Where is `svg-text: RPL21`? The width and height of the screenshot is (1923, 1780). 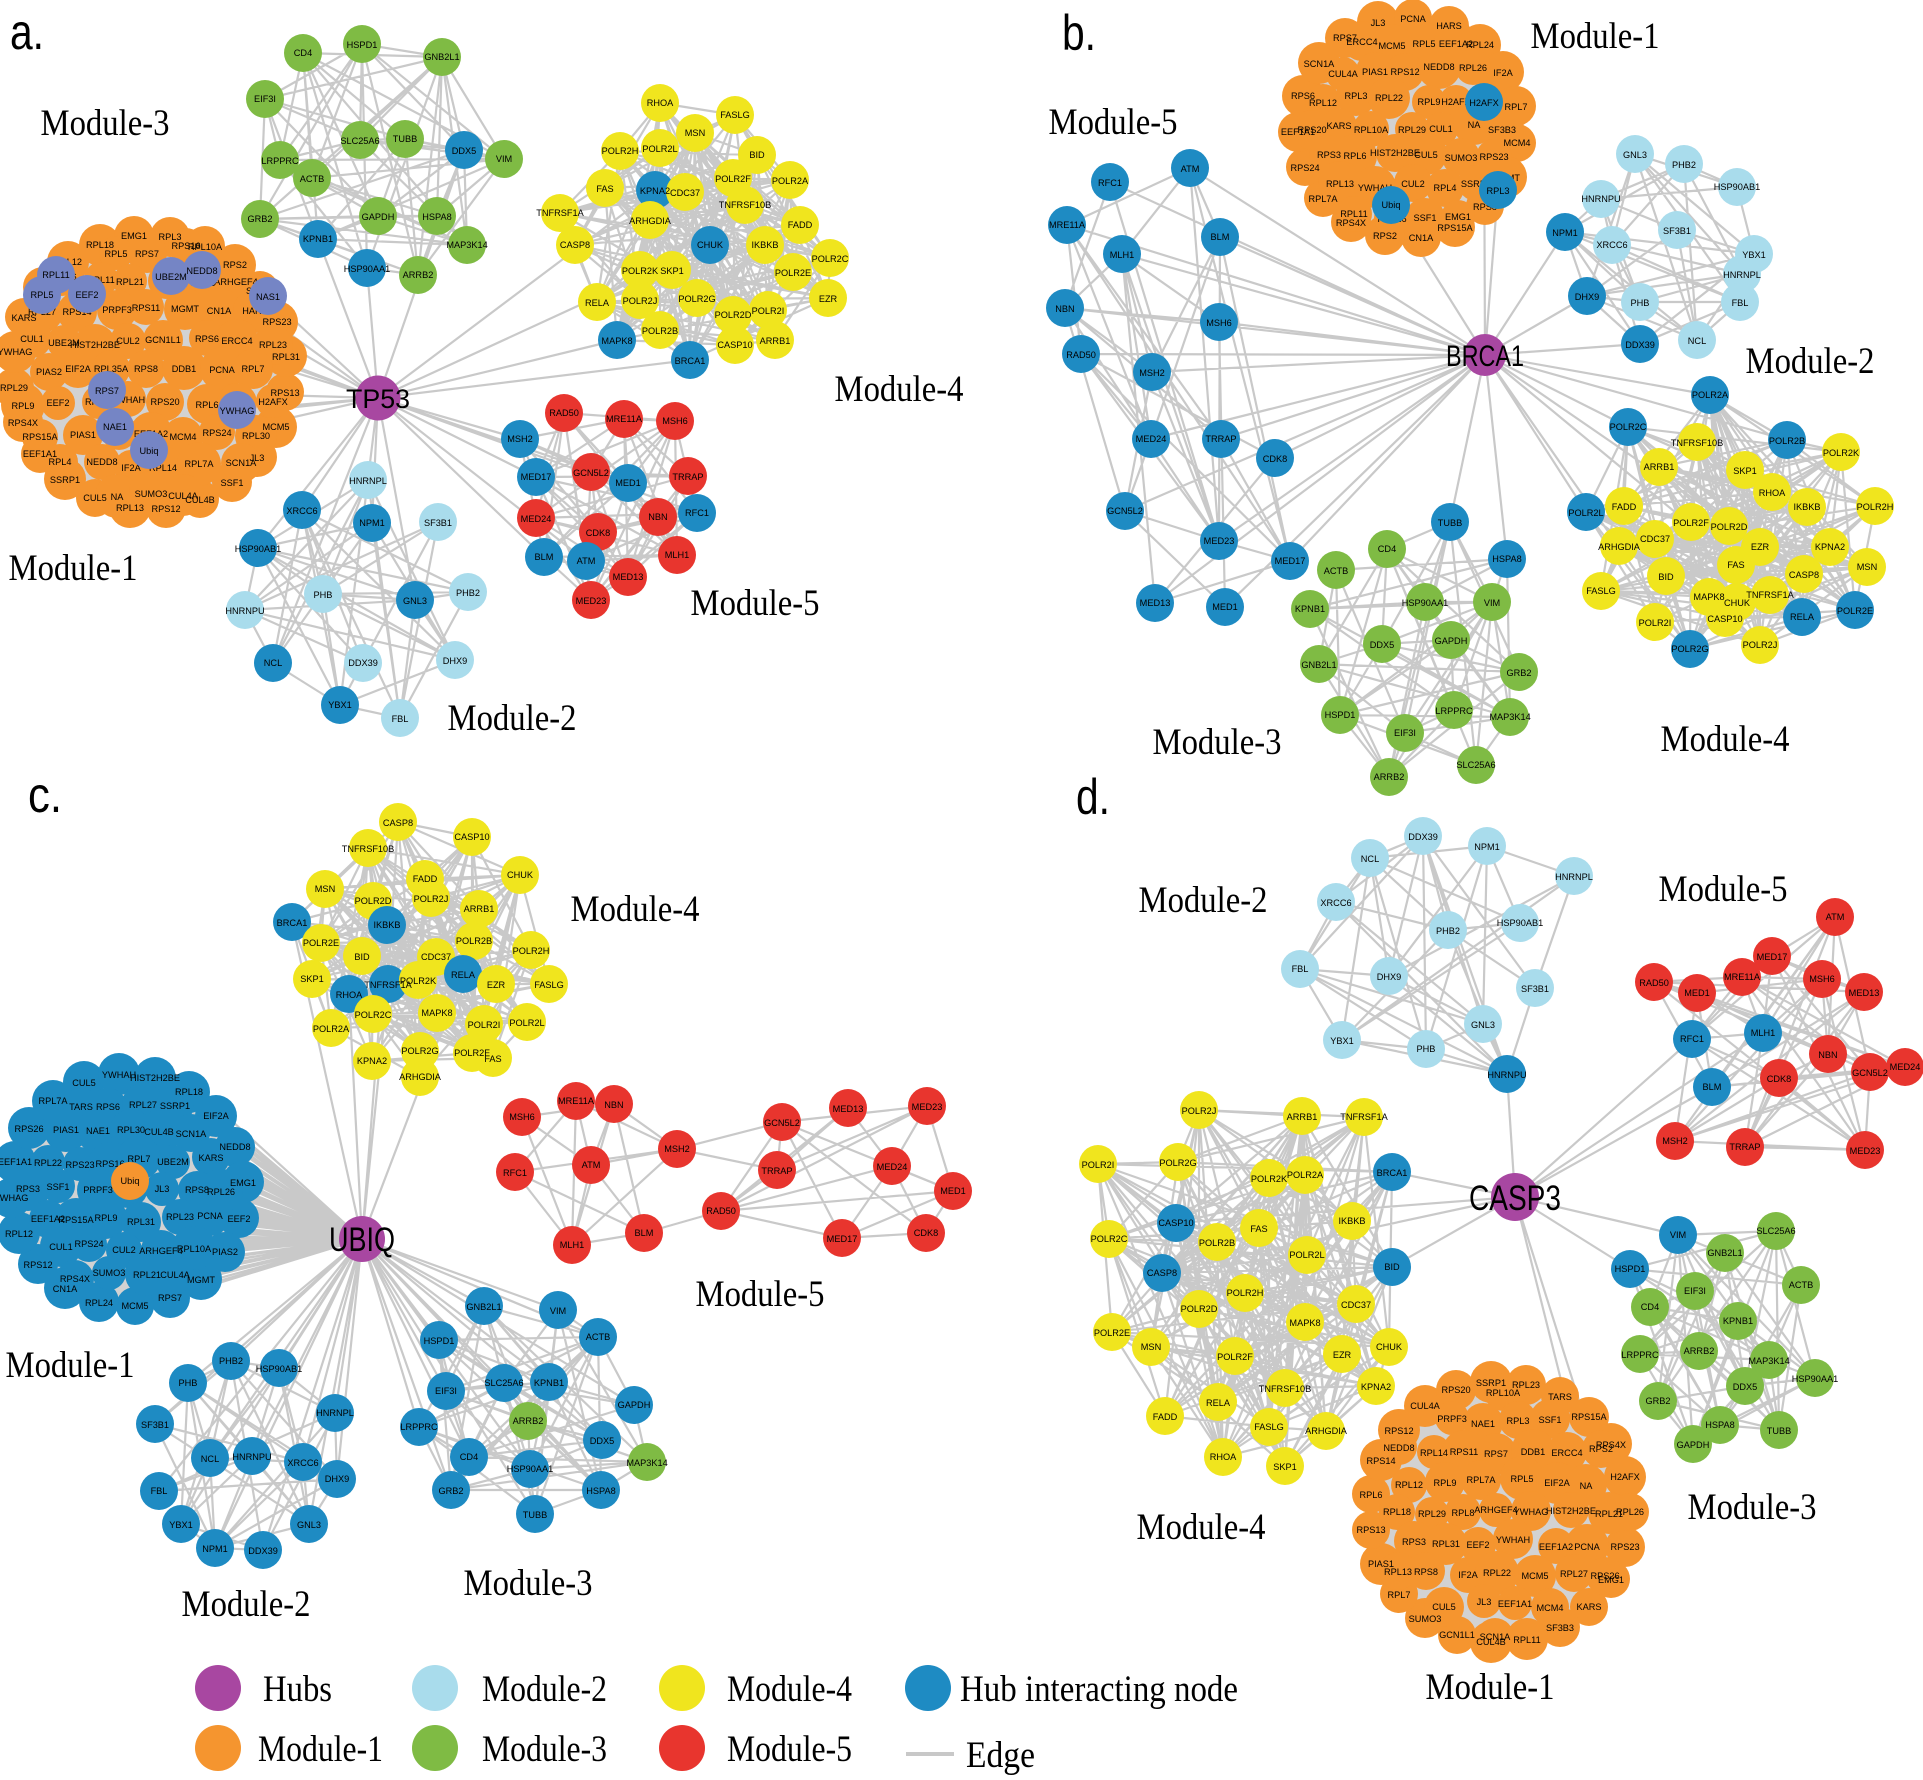
svg-text: RPL21 is located at coordinates (130, 282).